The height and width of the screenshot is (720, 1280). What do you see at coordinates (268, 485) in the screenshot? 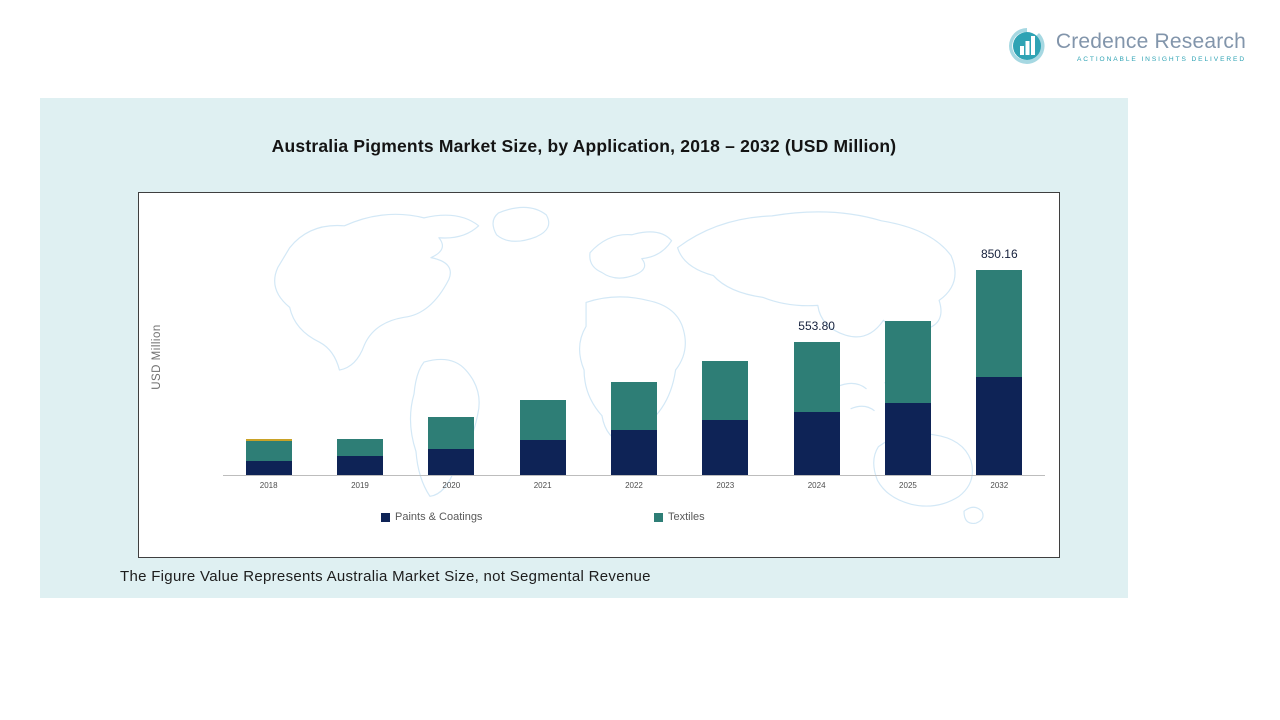
I see `x-axis-label-2018: 2018` at bounding box center [268, 485].